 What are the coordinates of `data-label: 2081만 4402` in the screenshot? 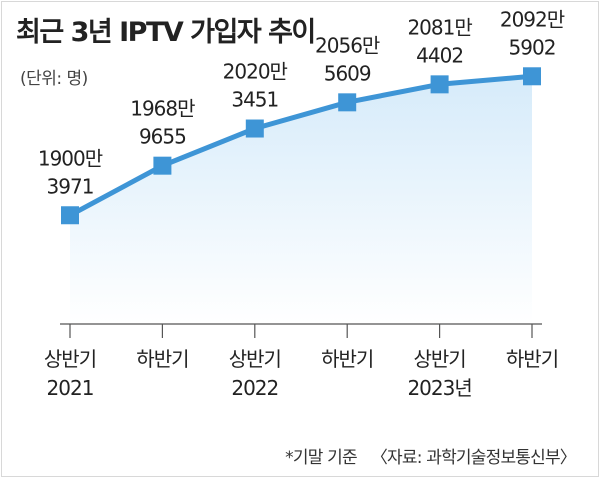 It's located at (439, 41).